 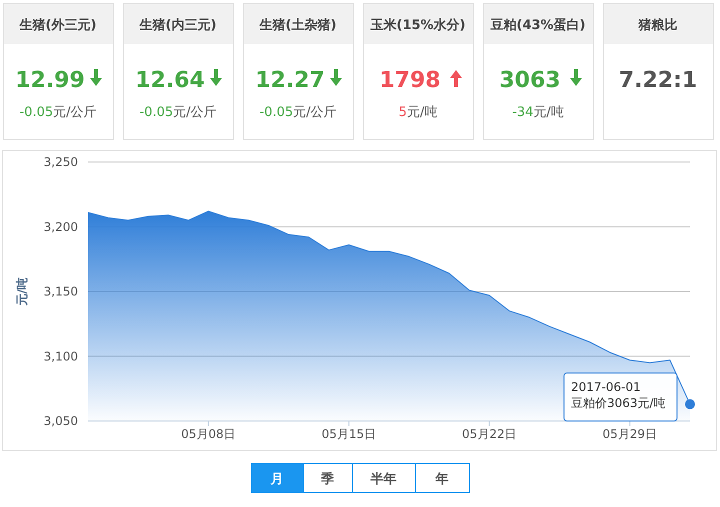 What do you see at coordinates (327, 479) in the screenshot?
I see `text: 季` at bounding box center [327, 479].